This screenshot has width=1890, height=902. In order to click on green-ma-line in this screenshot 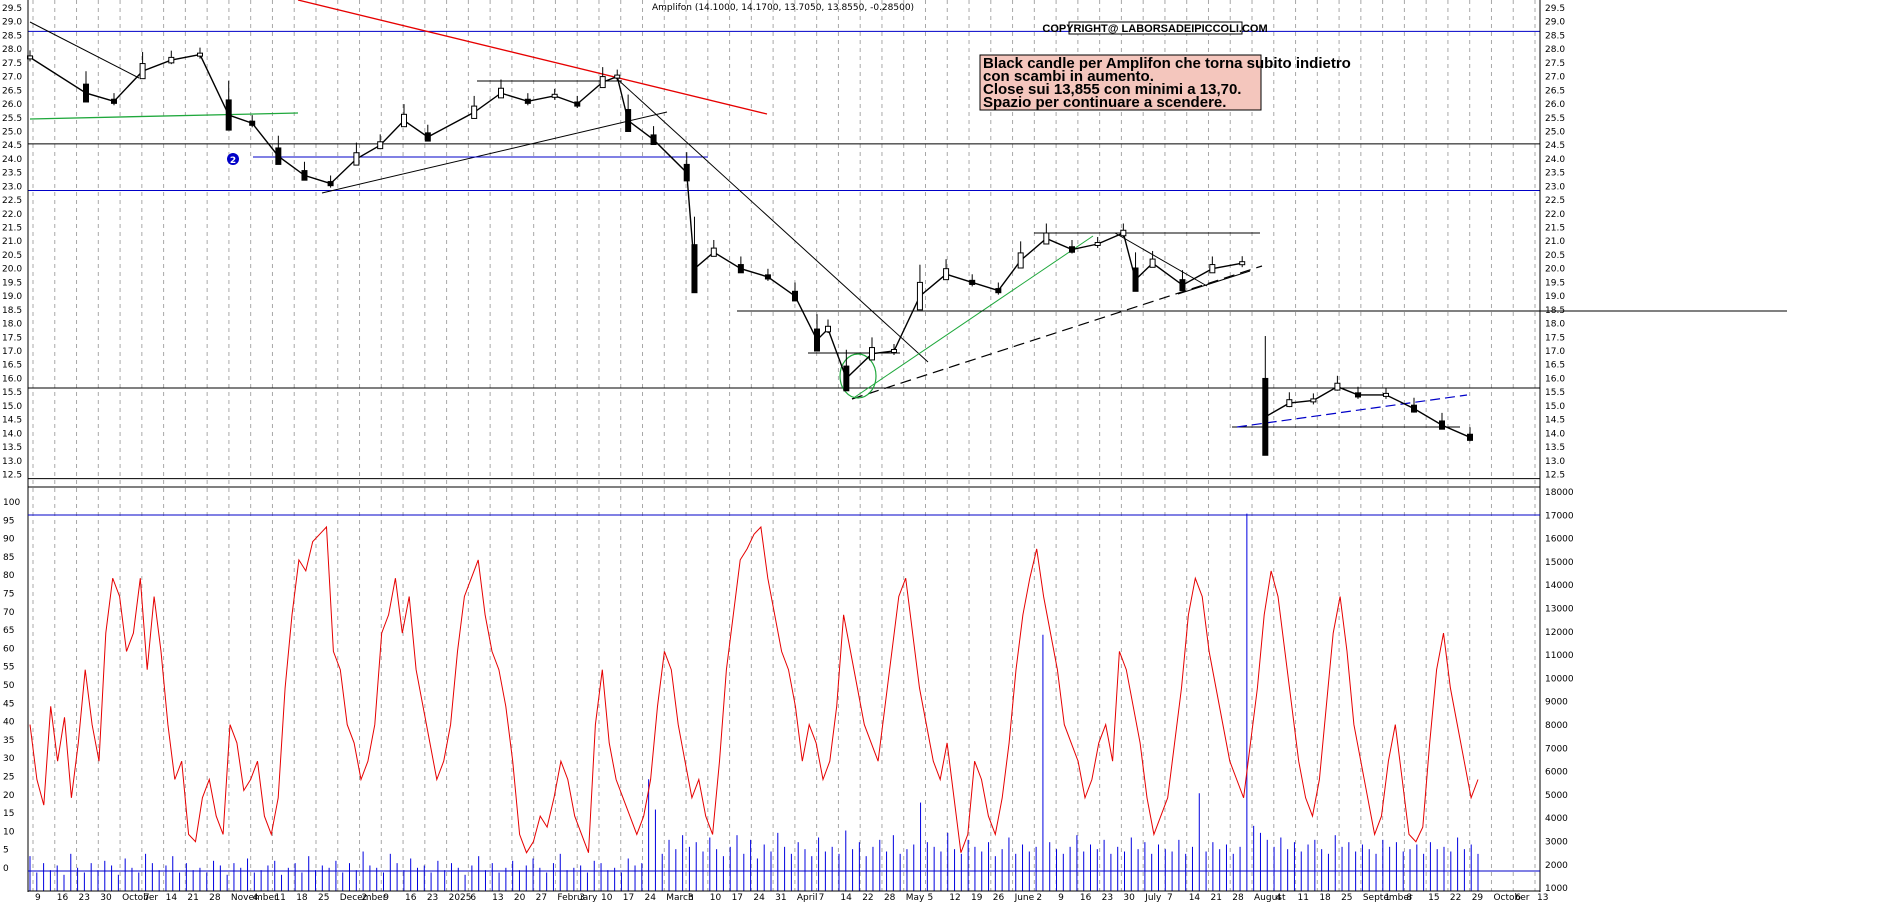, I will do `click(164, 116)`.